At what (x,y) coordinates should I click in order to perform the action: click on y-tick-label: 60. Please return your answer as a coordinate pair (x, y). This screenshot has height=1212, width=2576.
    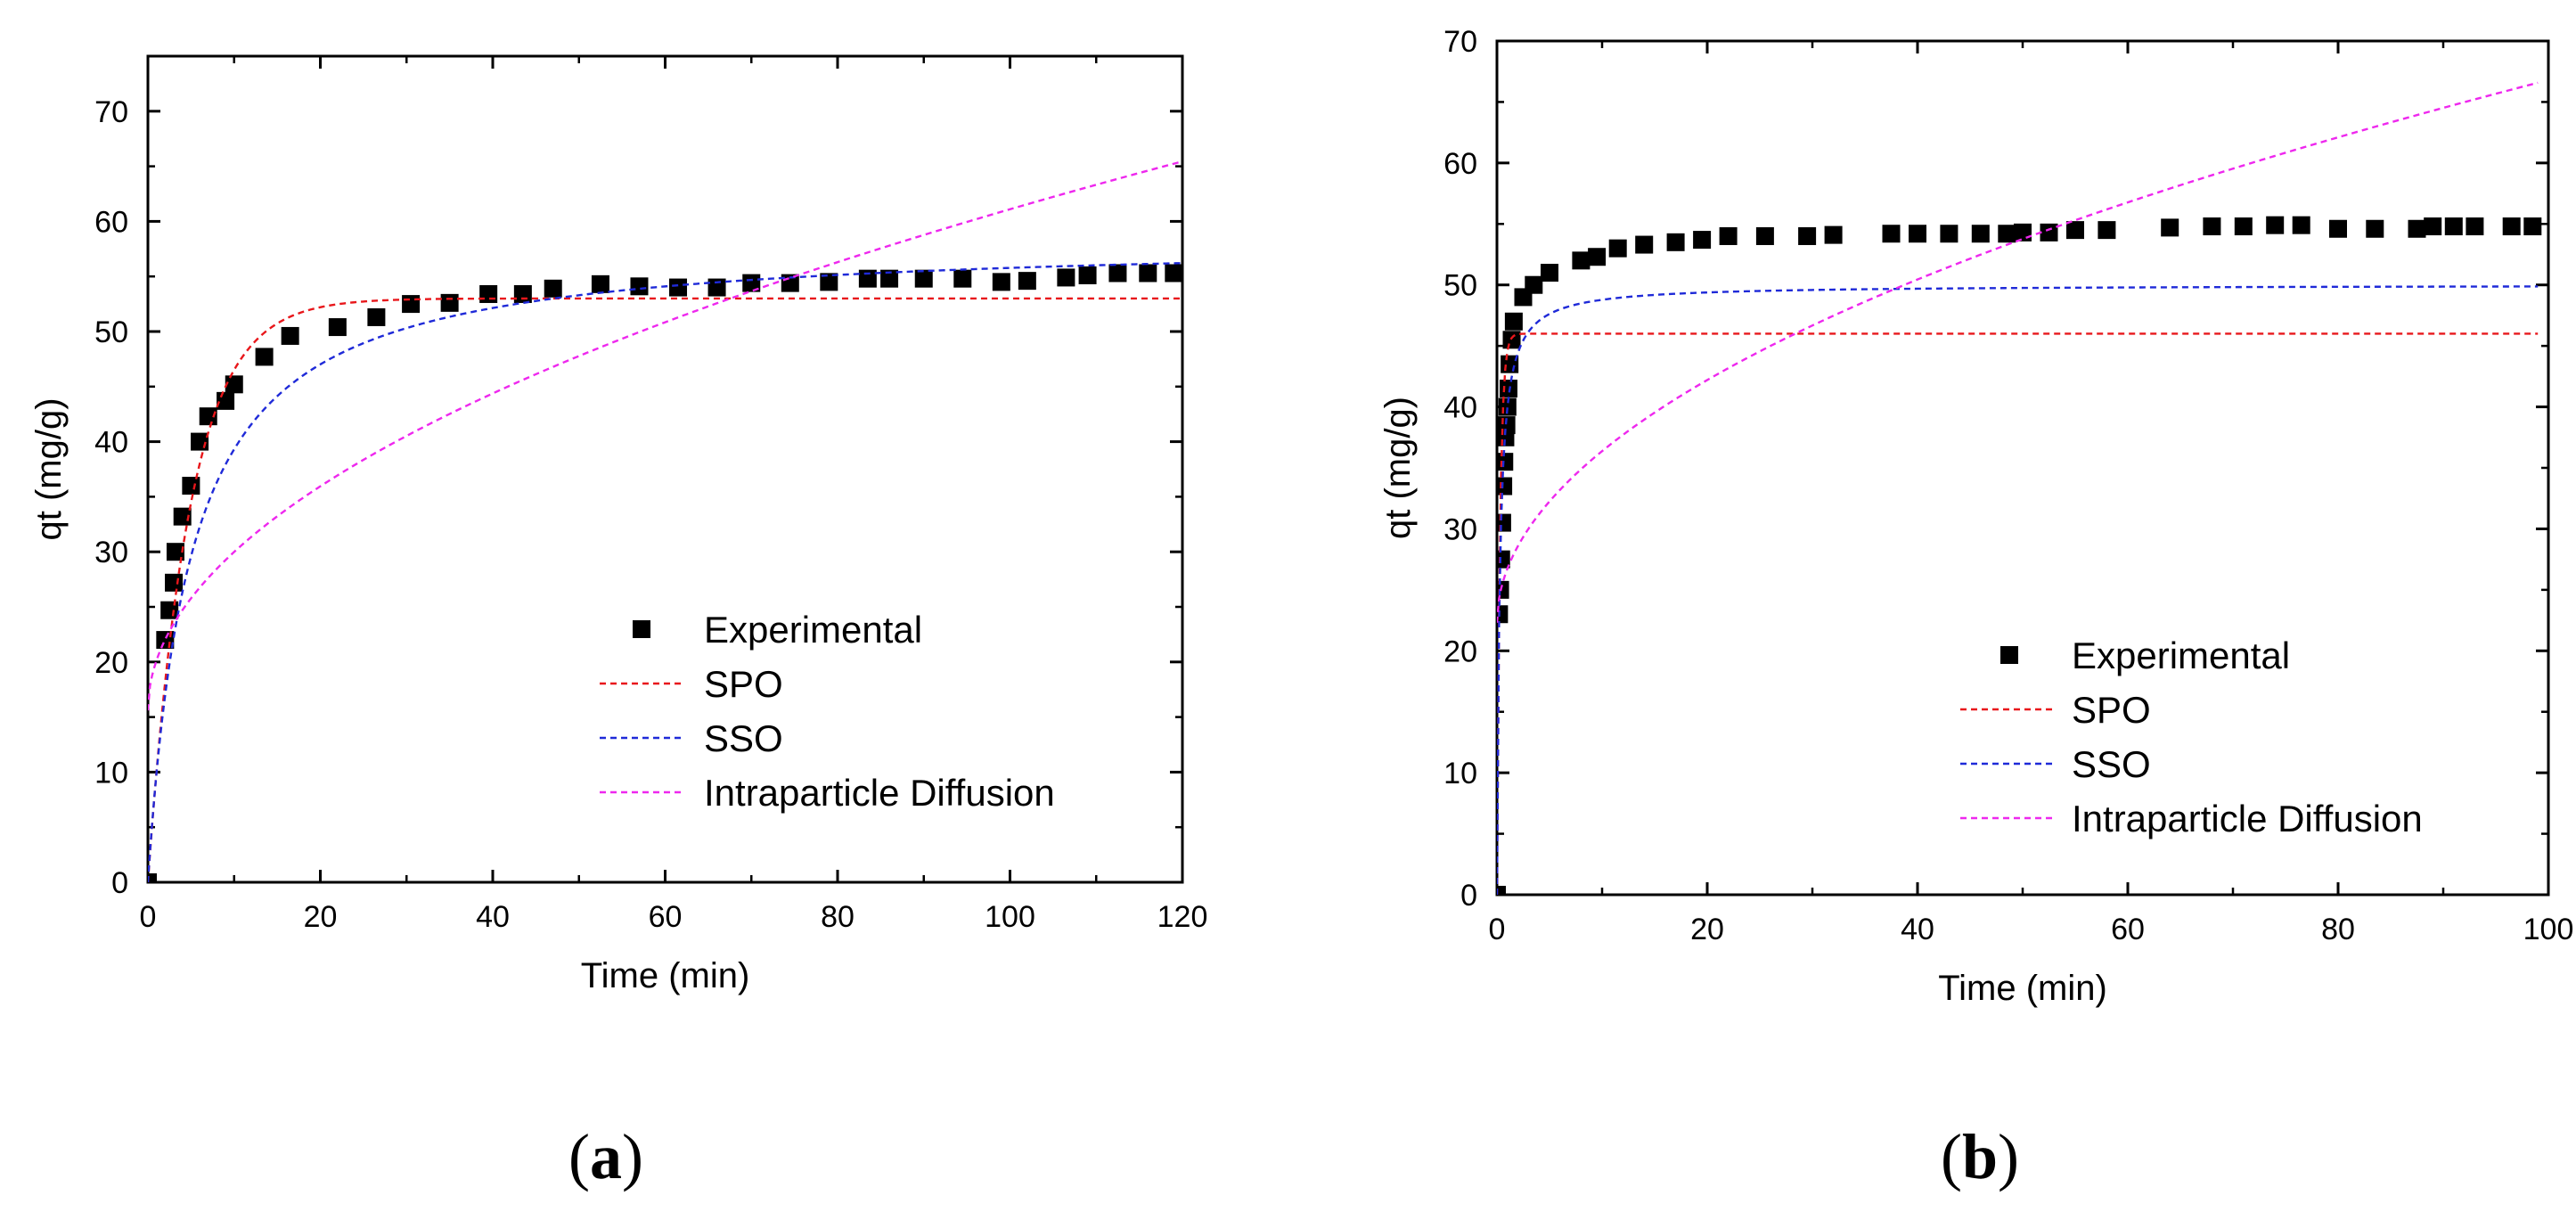
    Looking at the image, I should click on (1460, 164).